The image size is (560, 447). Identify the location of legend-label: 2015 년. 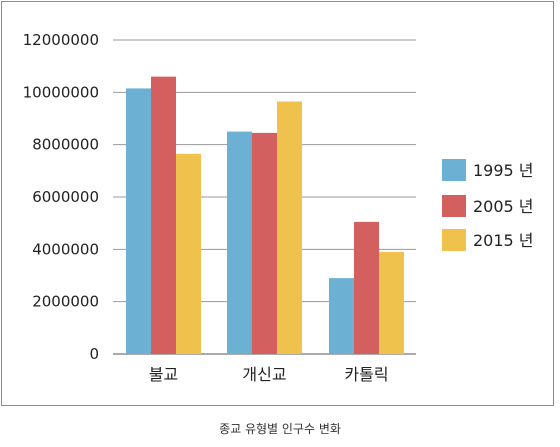
(503, 240).